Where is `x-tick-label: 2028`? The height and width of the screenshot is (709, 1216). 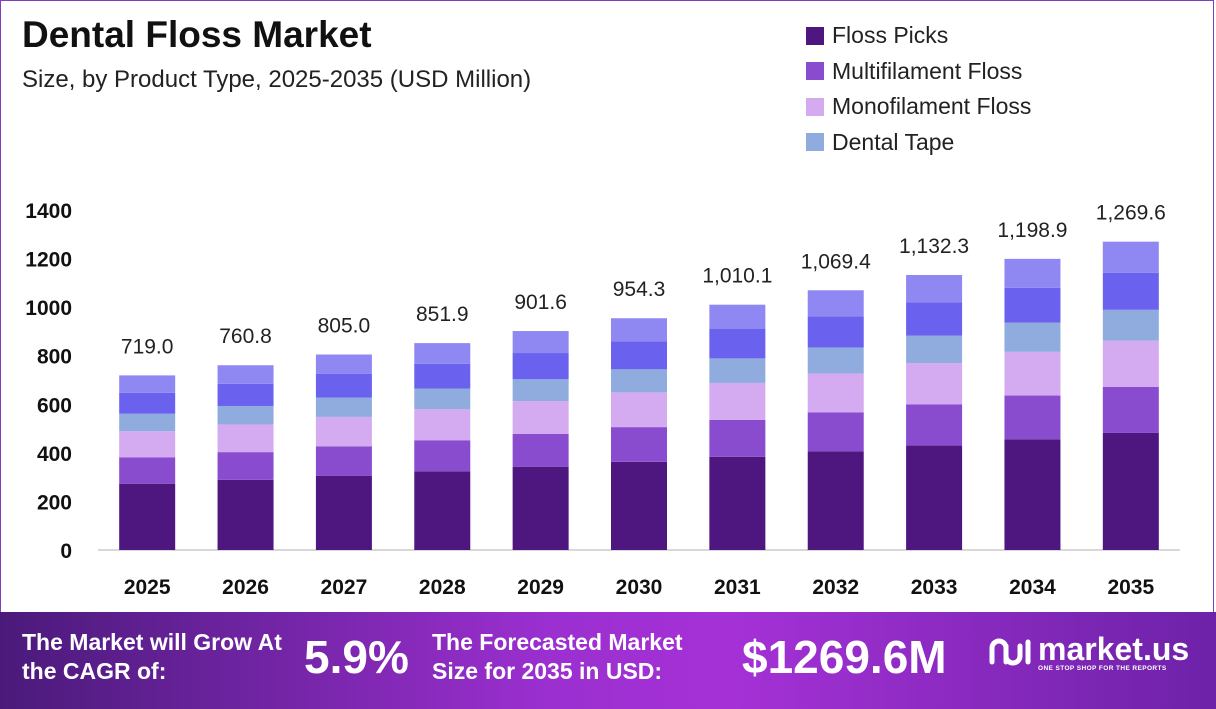
x-tick-label: 2028 is located at coordinates (442, 587).